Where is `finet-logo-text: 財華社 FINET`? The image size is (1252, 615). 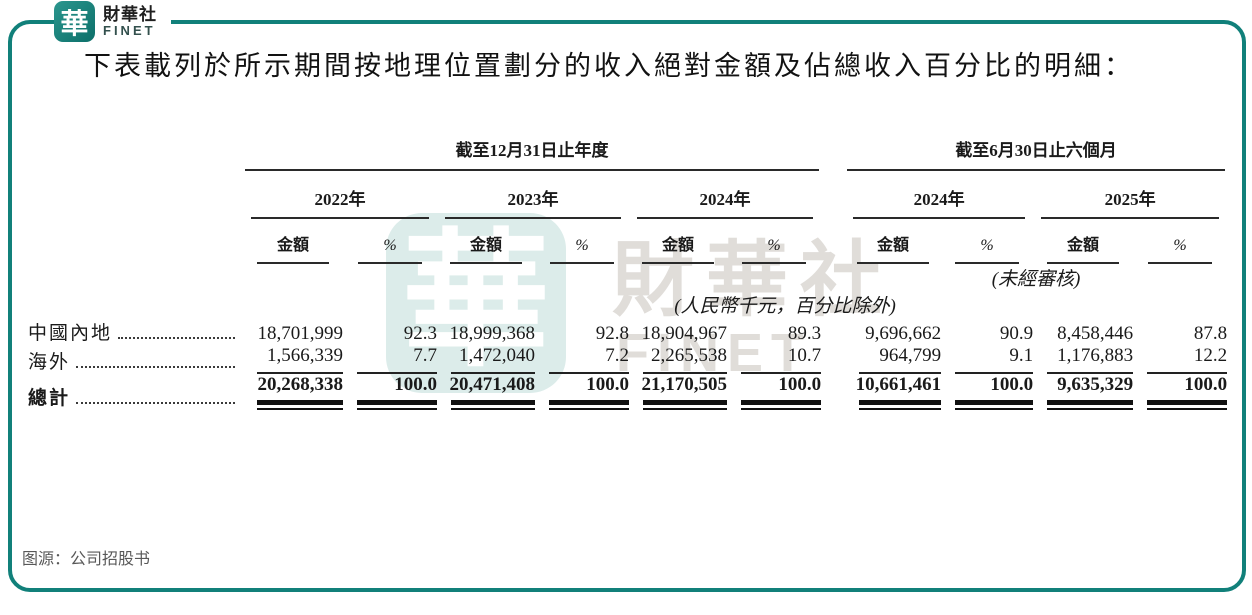 finet-logo-text: 財華社 FINET is located at coordinates (133, 21).